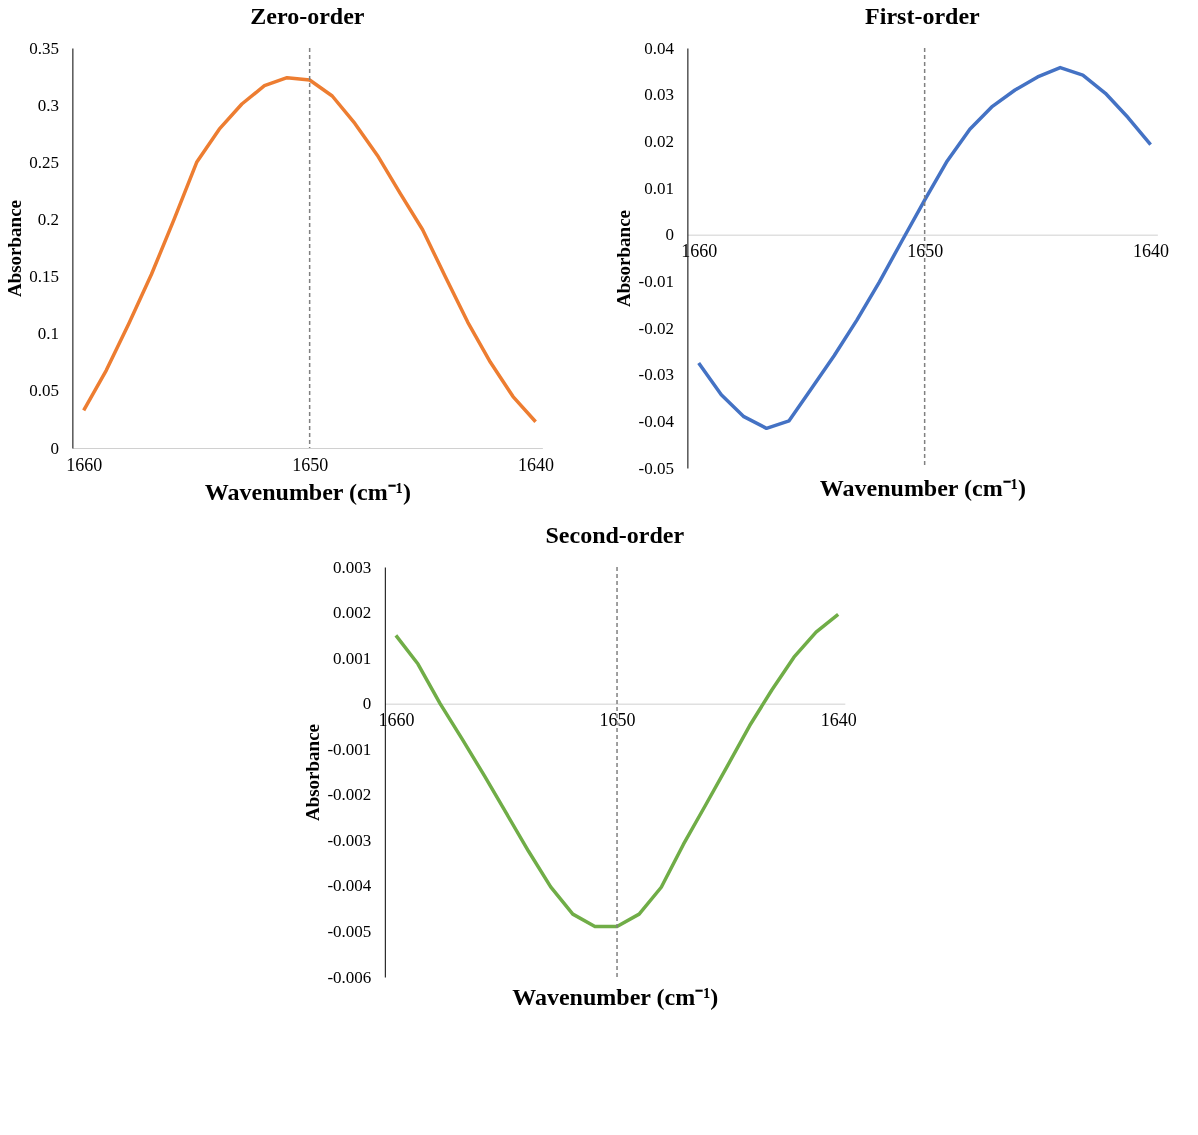  Describe the element at coordinates (349, 840) in the screenshot. I see `y-tick-label: -0.003` at that location.